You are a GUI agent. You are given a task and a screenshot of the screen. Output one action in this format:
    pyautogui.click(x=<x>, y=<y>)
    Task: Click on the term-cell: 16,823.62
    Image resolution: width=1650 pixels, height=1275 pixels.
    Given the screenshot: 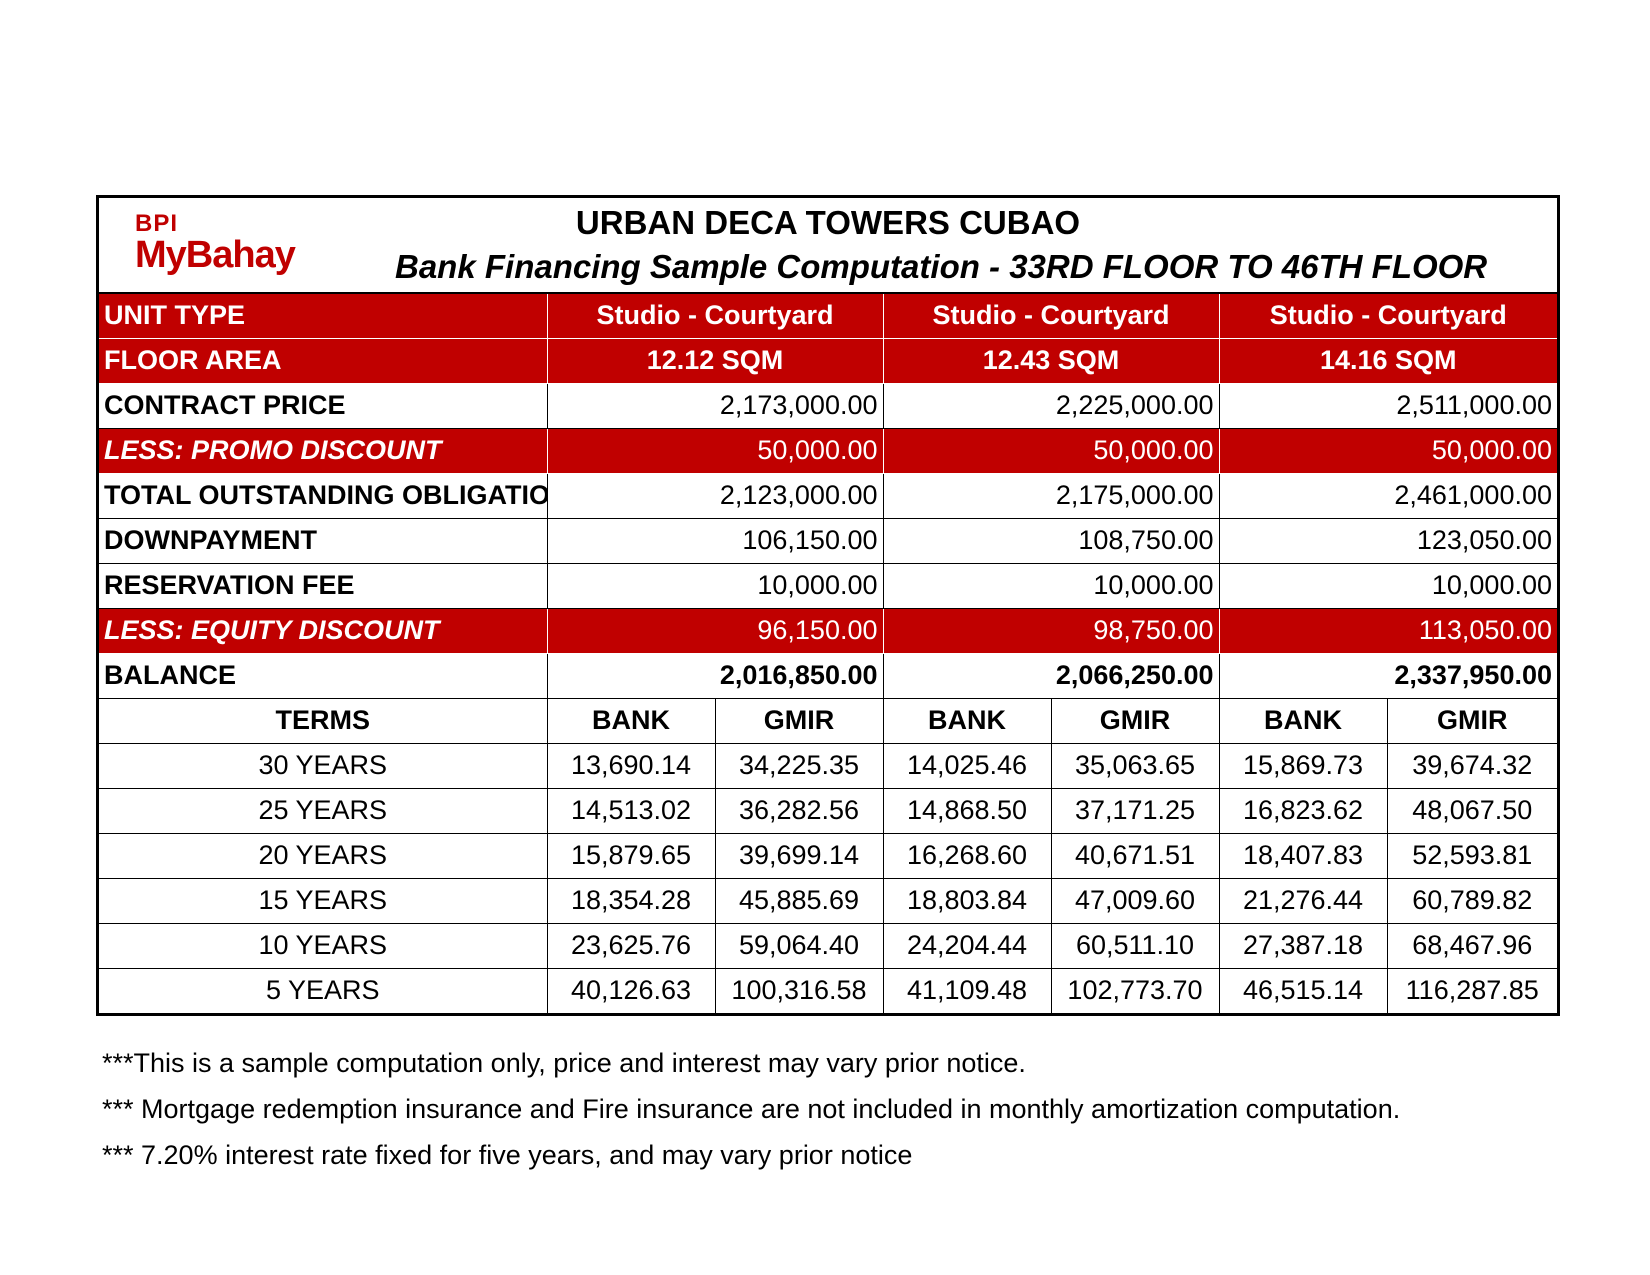 What is the action you would take?
    pyautogui.click(x=1303, y=810)
    